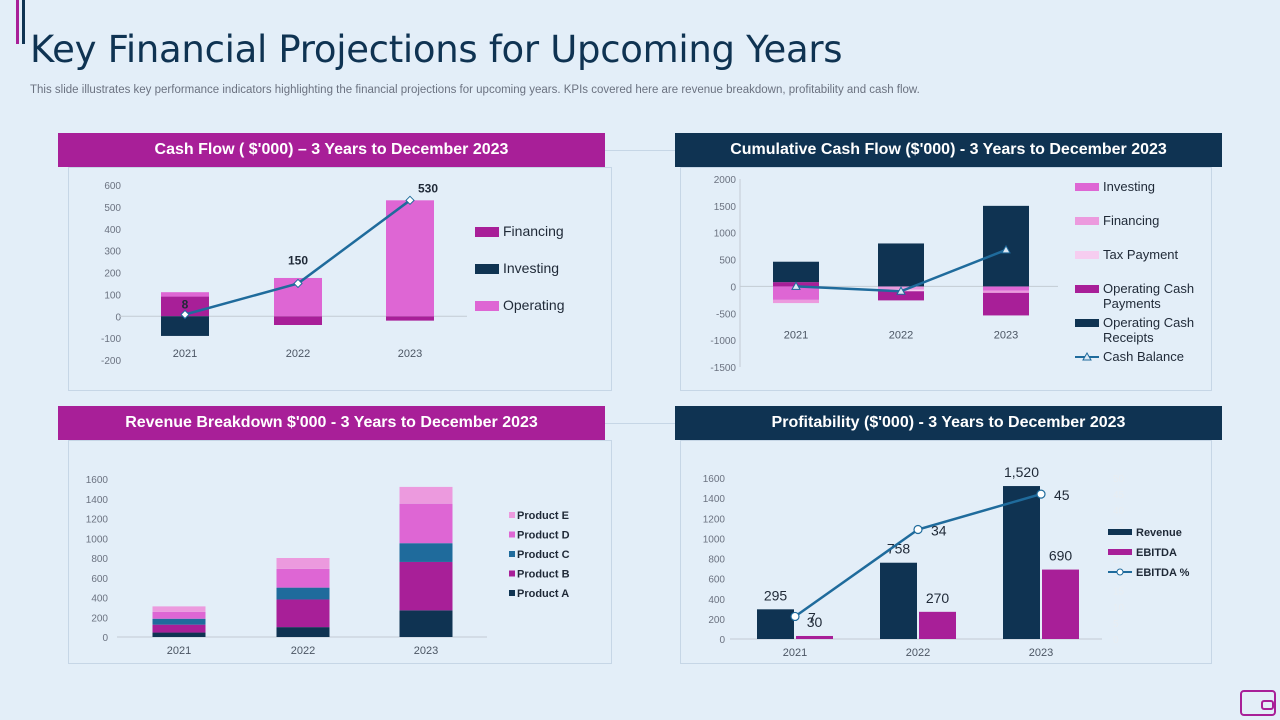 Image resolution: width=1280 pixels, height=720 pixels. I want to click on cumulative-panel, so click(946, 279).